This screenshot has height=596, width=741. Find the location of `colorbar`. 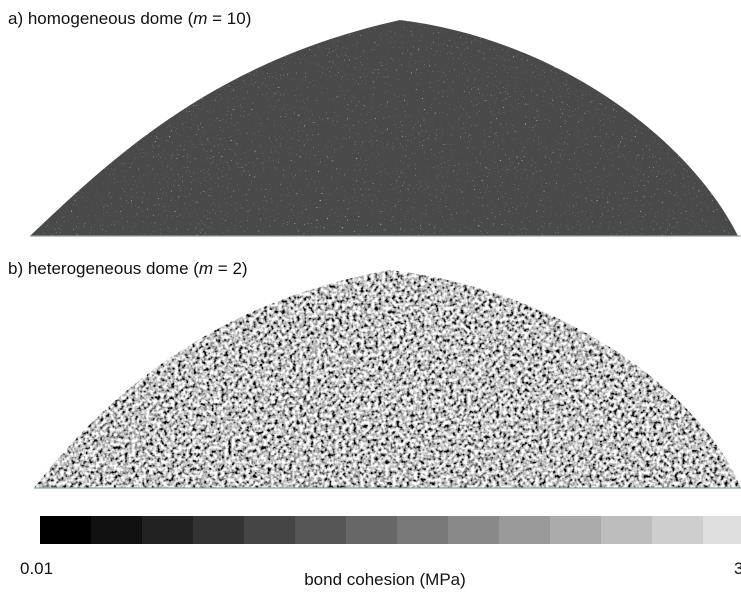

colorbar is located at coordinates (390, 530).